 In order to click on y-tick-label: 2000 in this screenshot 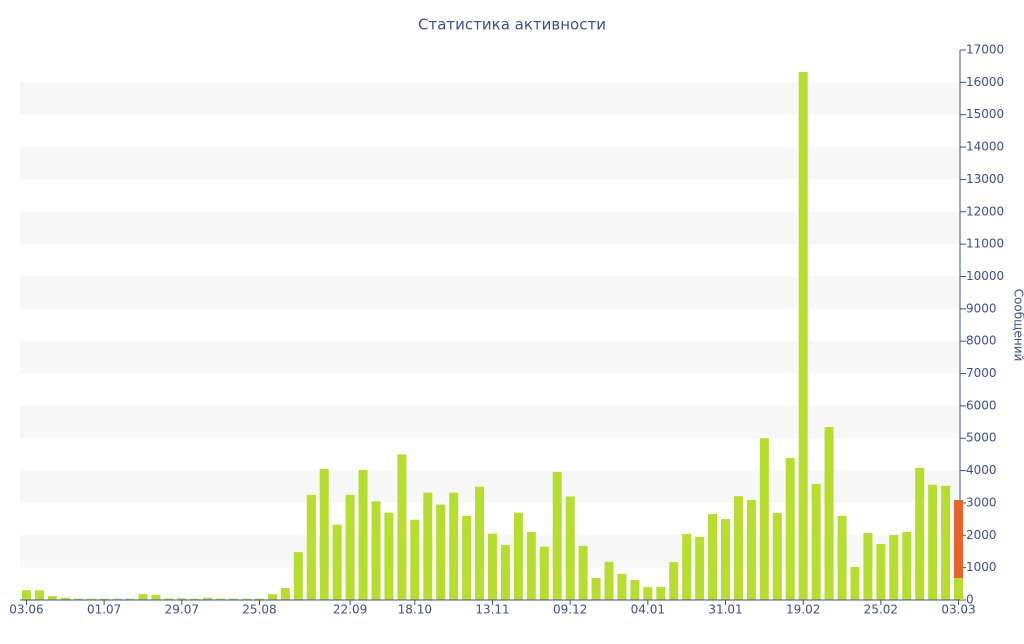, I will do `click(981, 535)`.